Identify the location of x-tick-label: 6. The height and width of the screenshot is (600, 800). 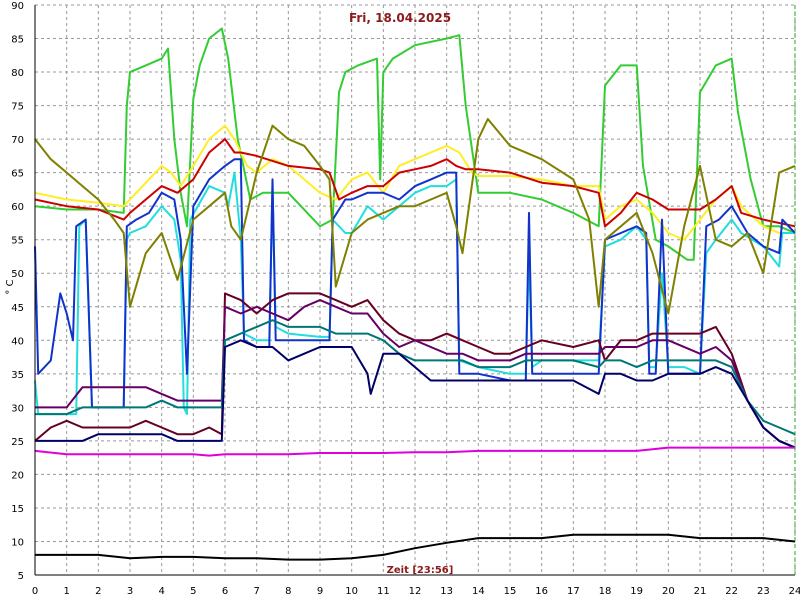
(225, 591).